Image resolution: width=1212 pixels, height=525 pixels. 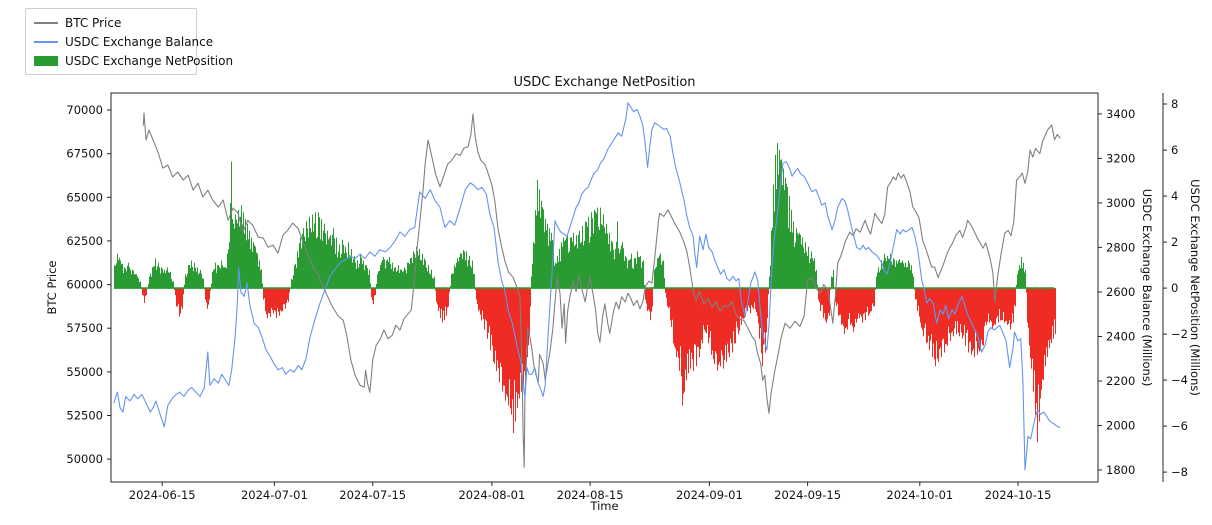 I want to click on y-axis-label-balance: USDC Exchange Balance (Millions), so click(x=1147, y=288).